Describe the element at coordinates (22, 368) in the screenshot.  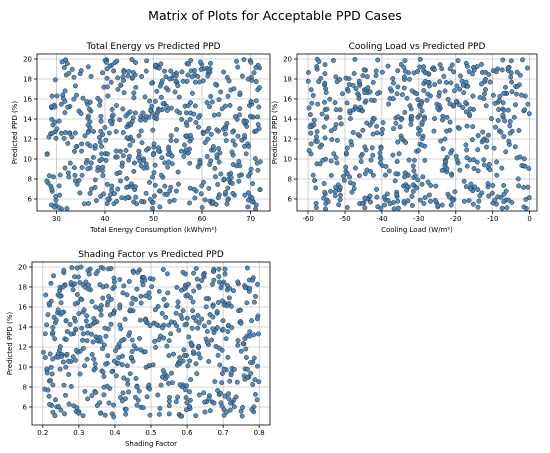
I see `y-tick-label: 10` at that location.